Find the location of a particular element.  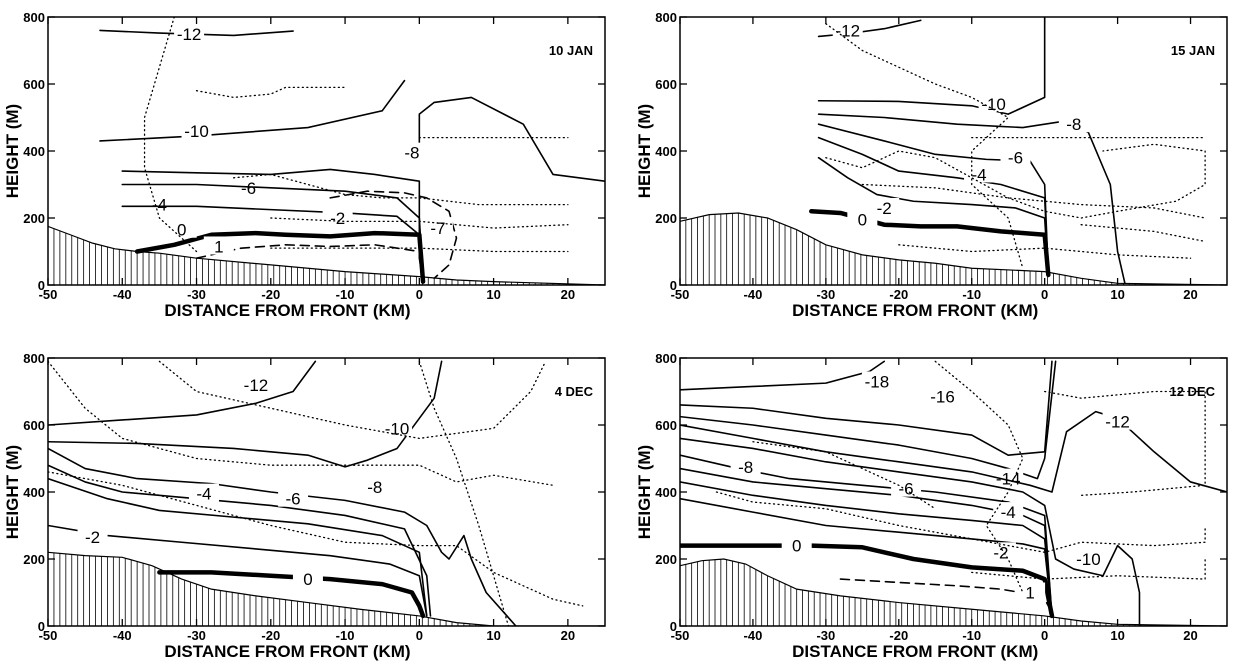

chart0-xlabel: DISTANCE FROM FRONT (KM) is located at coordinates (287, 310).